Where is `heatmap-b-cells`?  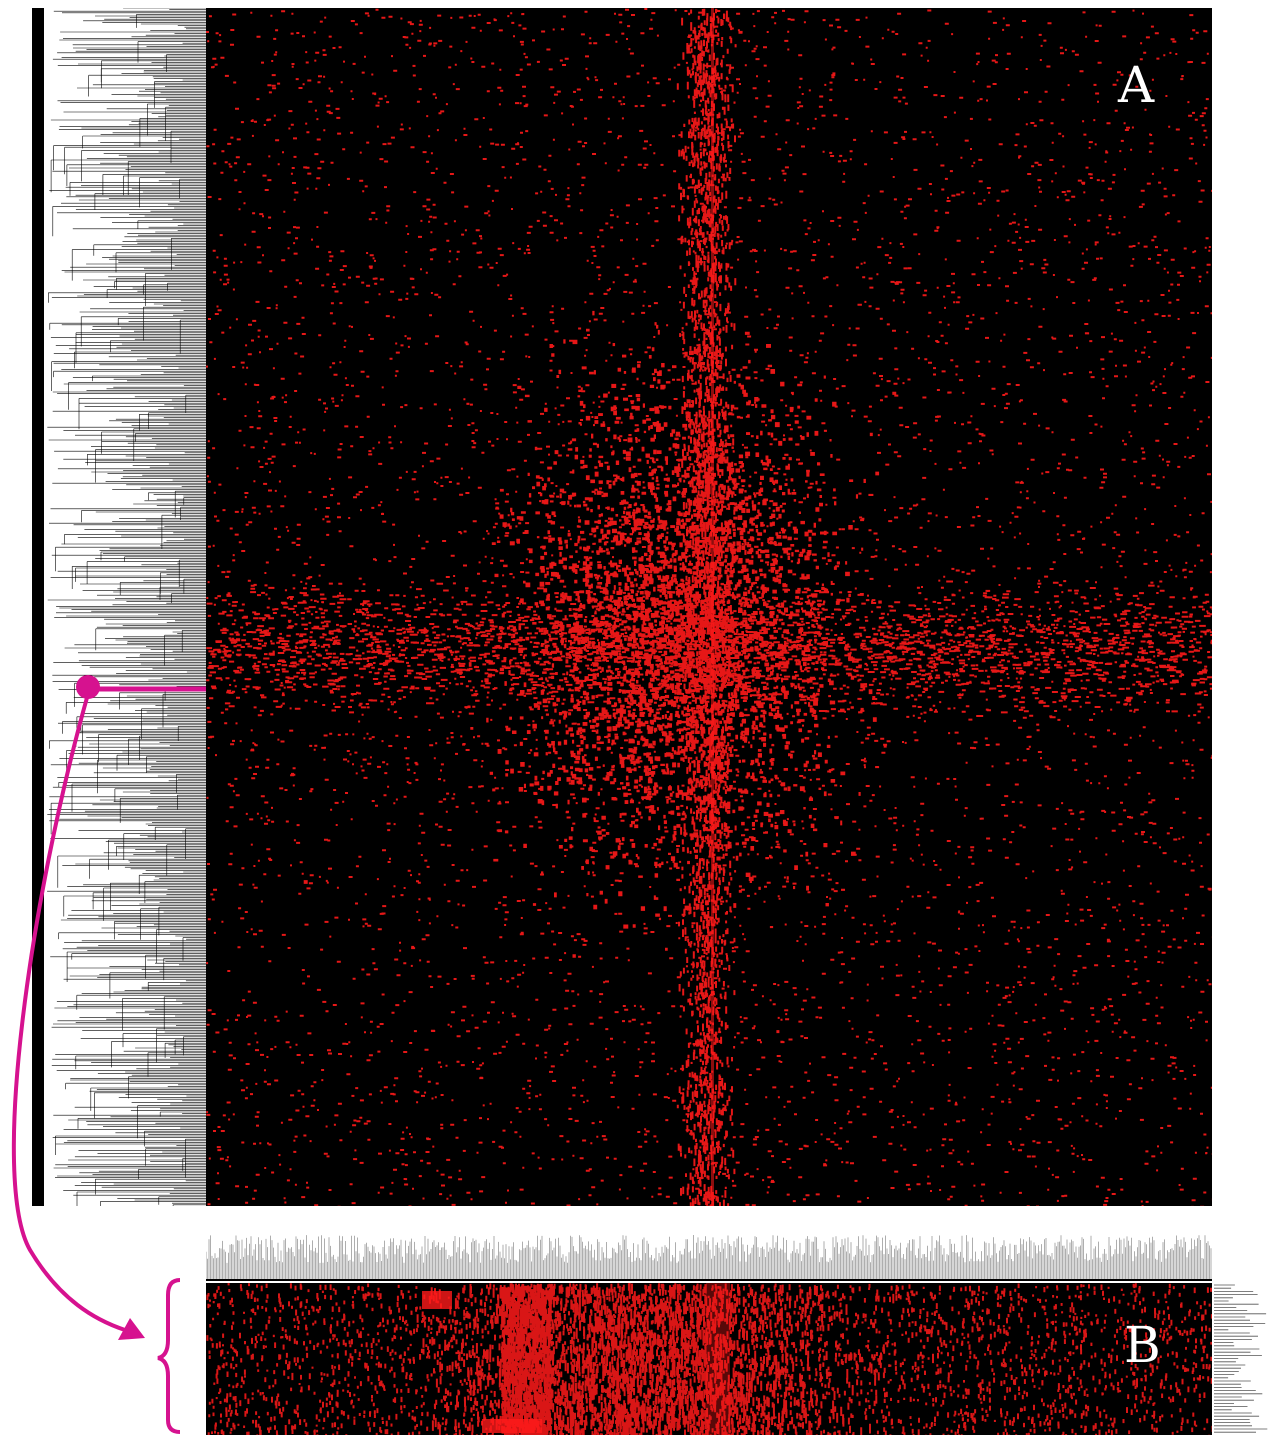 heatmap-b-cells is located at coordinates (709, 1359).